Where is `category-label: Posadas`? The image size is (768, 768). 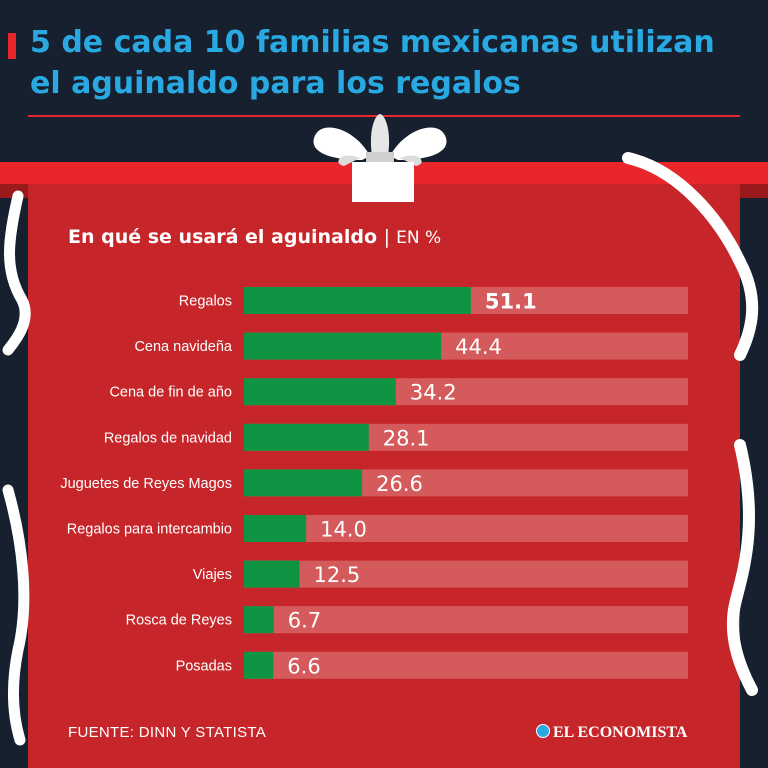 category-label: Posadas is located at coordinates (204, 666).